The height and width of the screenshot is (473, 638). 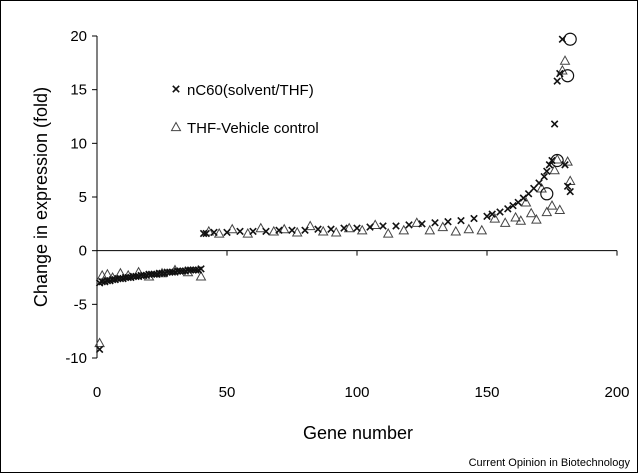 I want to click on y-tick-label: 10, so click(x=78, y=143).